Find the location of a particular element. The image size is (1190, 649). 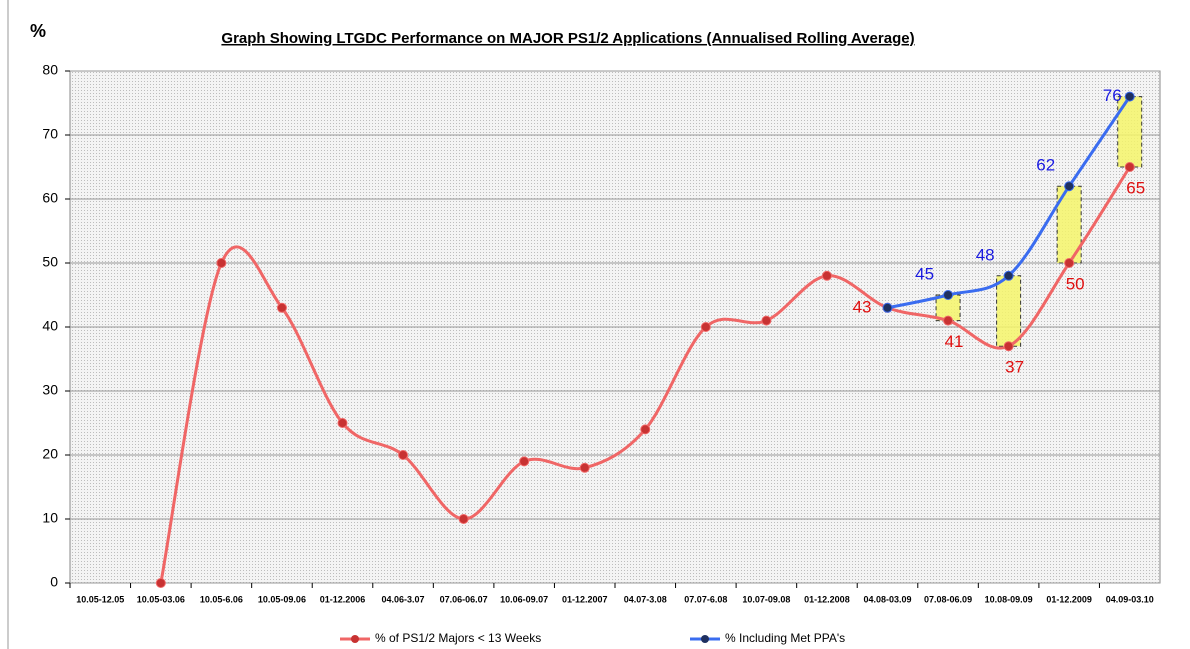

data-label: 41 is located at coordinates (954, 341).